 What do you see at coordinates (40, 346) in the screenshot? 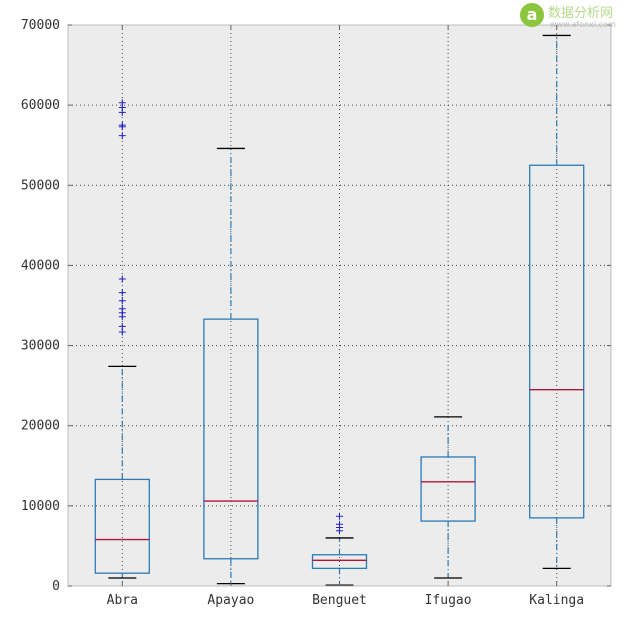
I see `y-tick-label: 30000` at bounding box center [40, 346].